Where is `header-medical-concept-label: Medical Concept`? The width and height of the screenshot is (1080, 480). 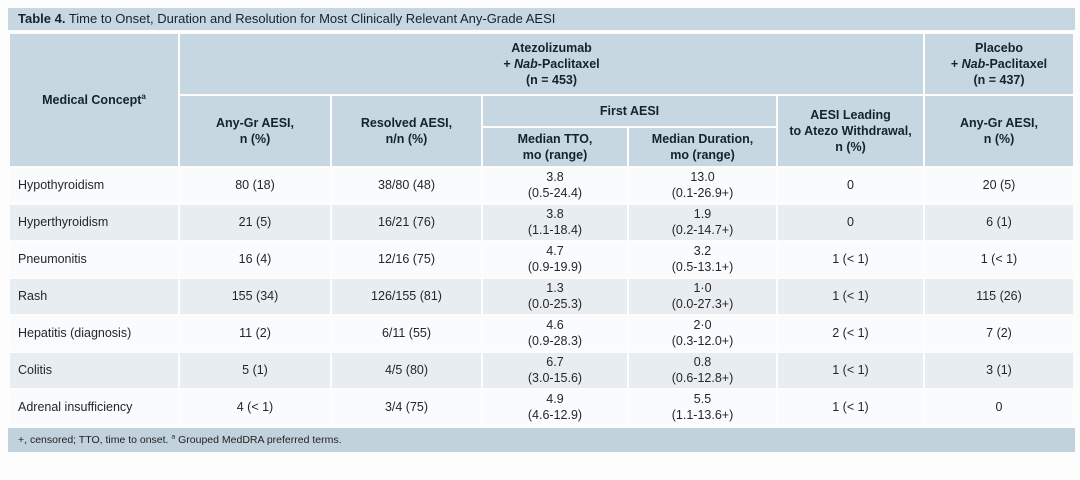
header-medical-concept-label: Medical Concept is located at coordinates (92, 99).